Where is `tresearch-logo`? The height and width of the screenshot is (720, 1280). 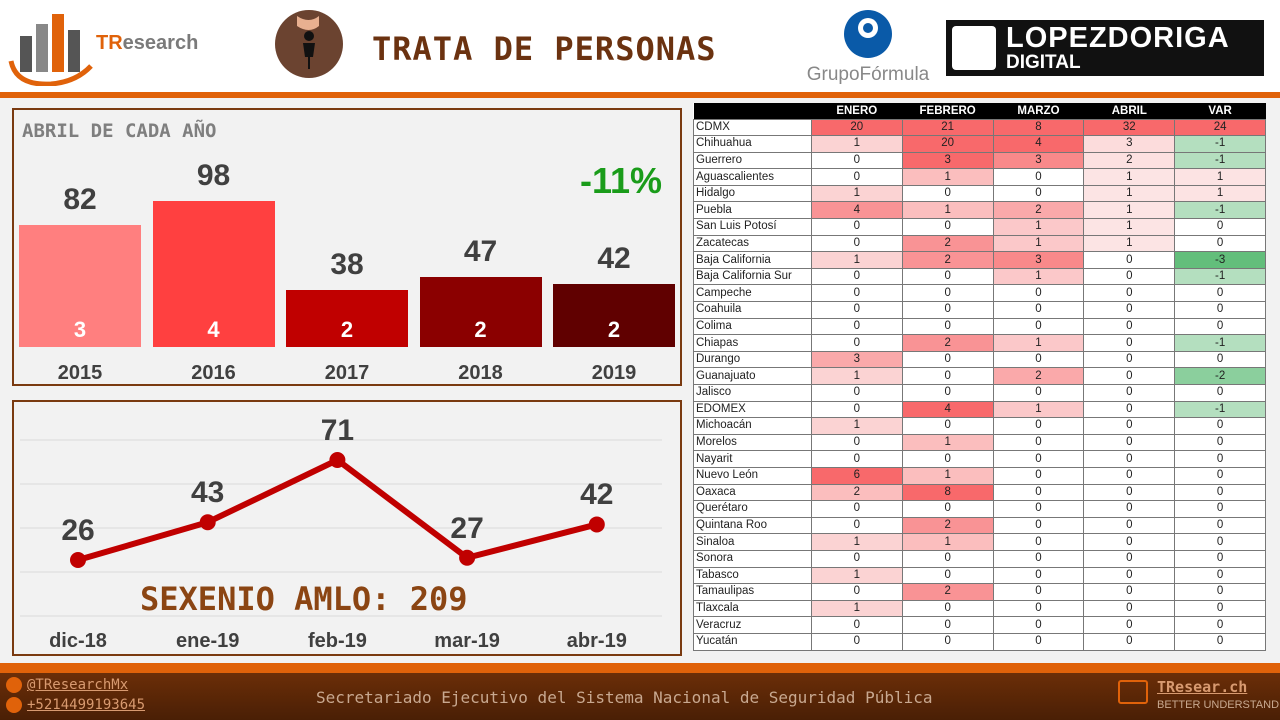
tresearch-logo is located at coordinates (50, 50).